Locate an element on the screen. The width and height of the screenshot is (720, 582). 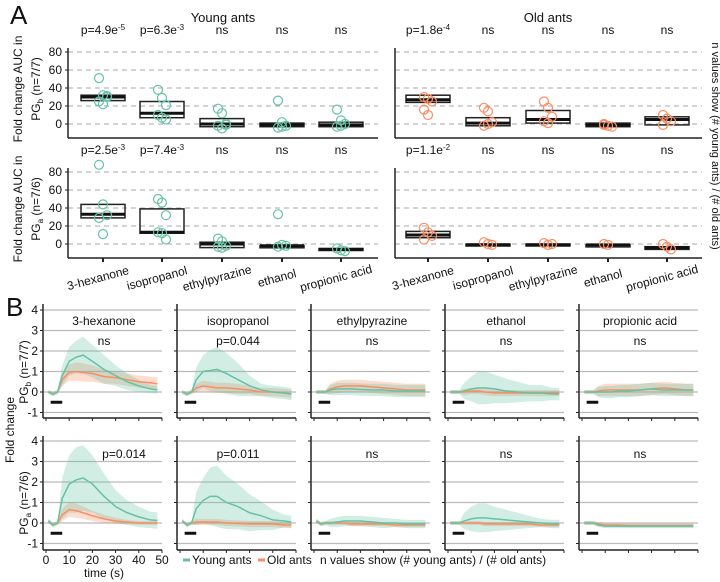
row-label: PGb (n=7/7) is located at coordinates (25, 372).